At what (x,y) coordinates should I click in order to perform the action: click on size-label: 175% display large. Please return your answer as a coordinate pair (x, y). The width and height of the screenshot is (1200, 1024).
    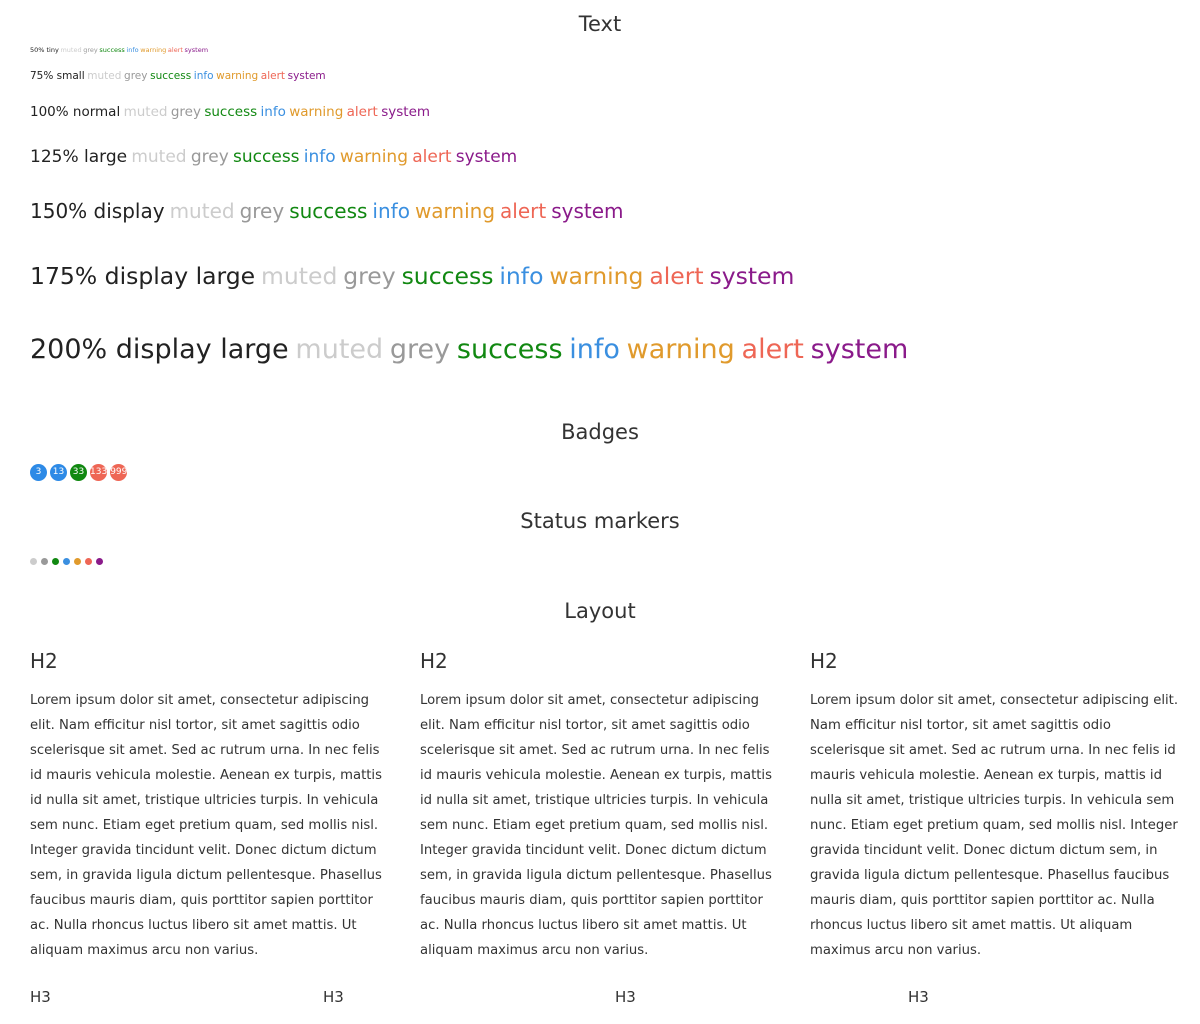
    Looking at the image, I should click on (143, 276).